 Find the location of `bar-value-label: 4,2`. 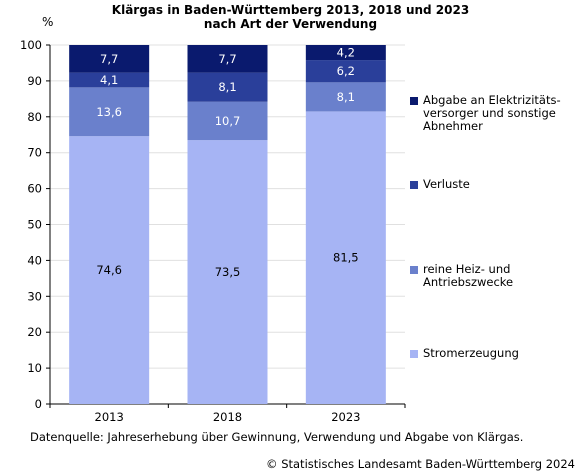

bar-value-label: 4,2 is located at coordinates (346, 53).